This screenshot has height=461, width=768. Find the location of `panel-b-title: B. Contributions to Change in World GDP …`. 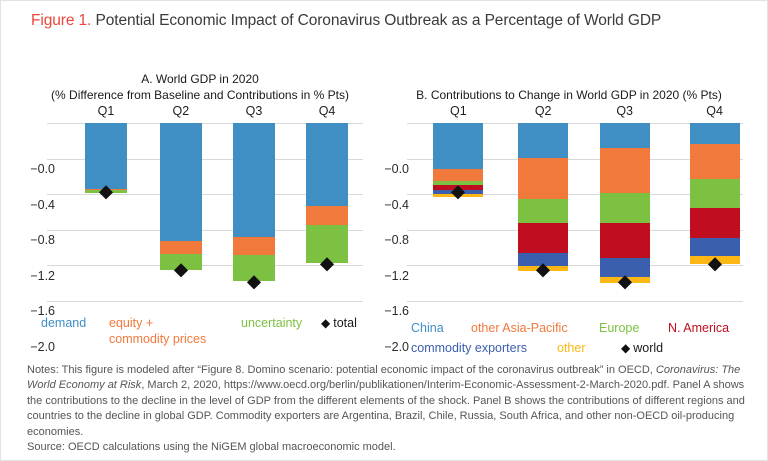

panel-b-title: B. Contributions to Change in World GDP … is located at coordinates (563, 80).